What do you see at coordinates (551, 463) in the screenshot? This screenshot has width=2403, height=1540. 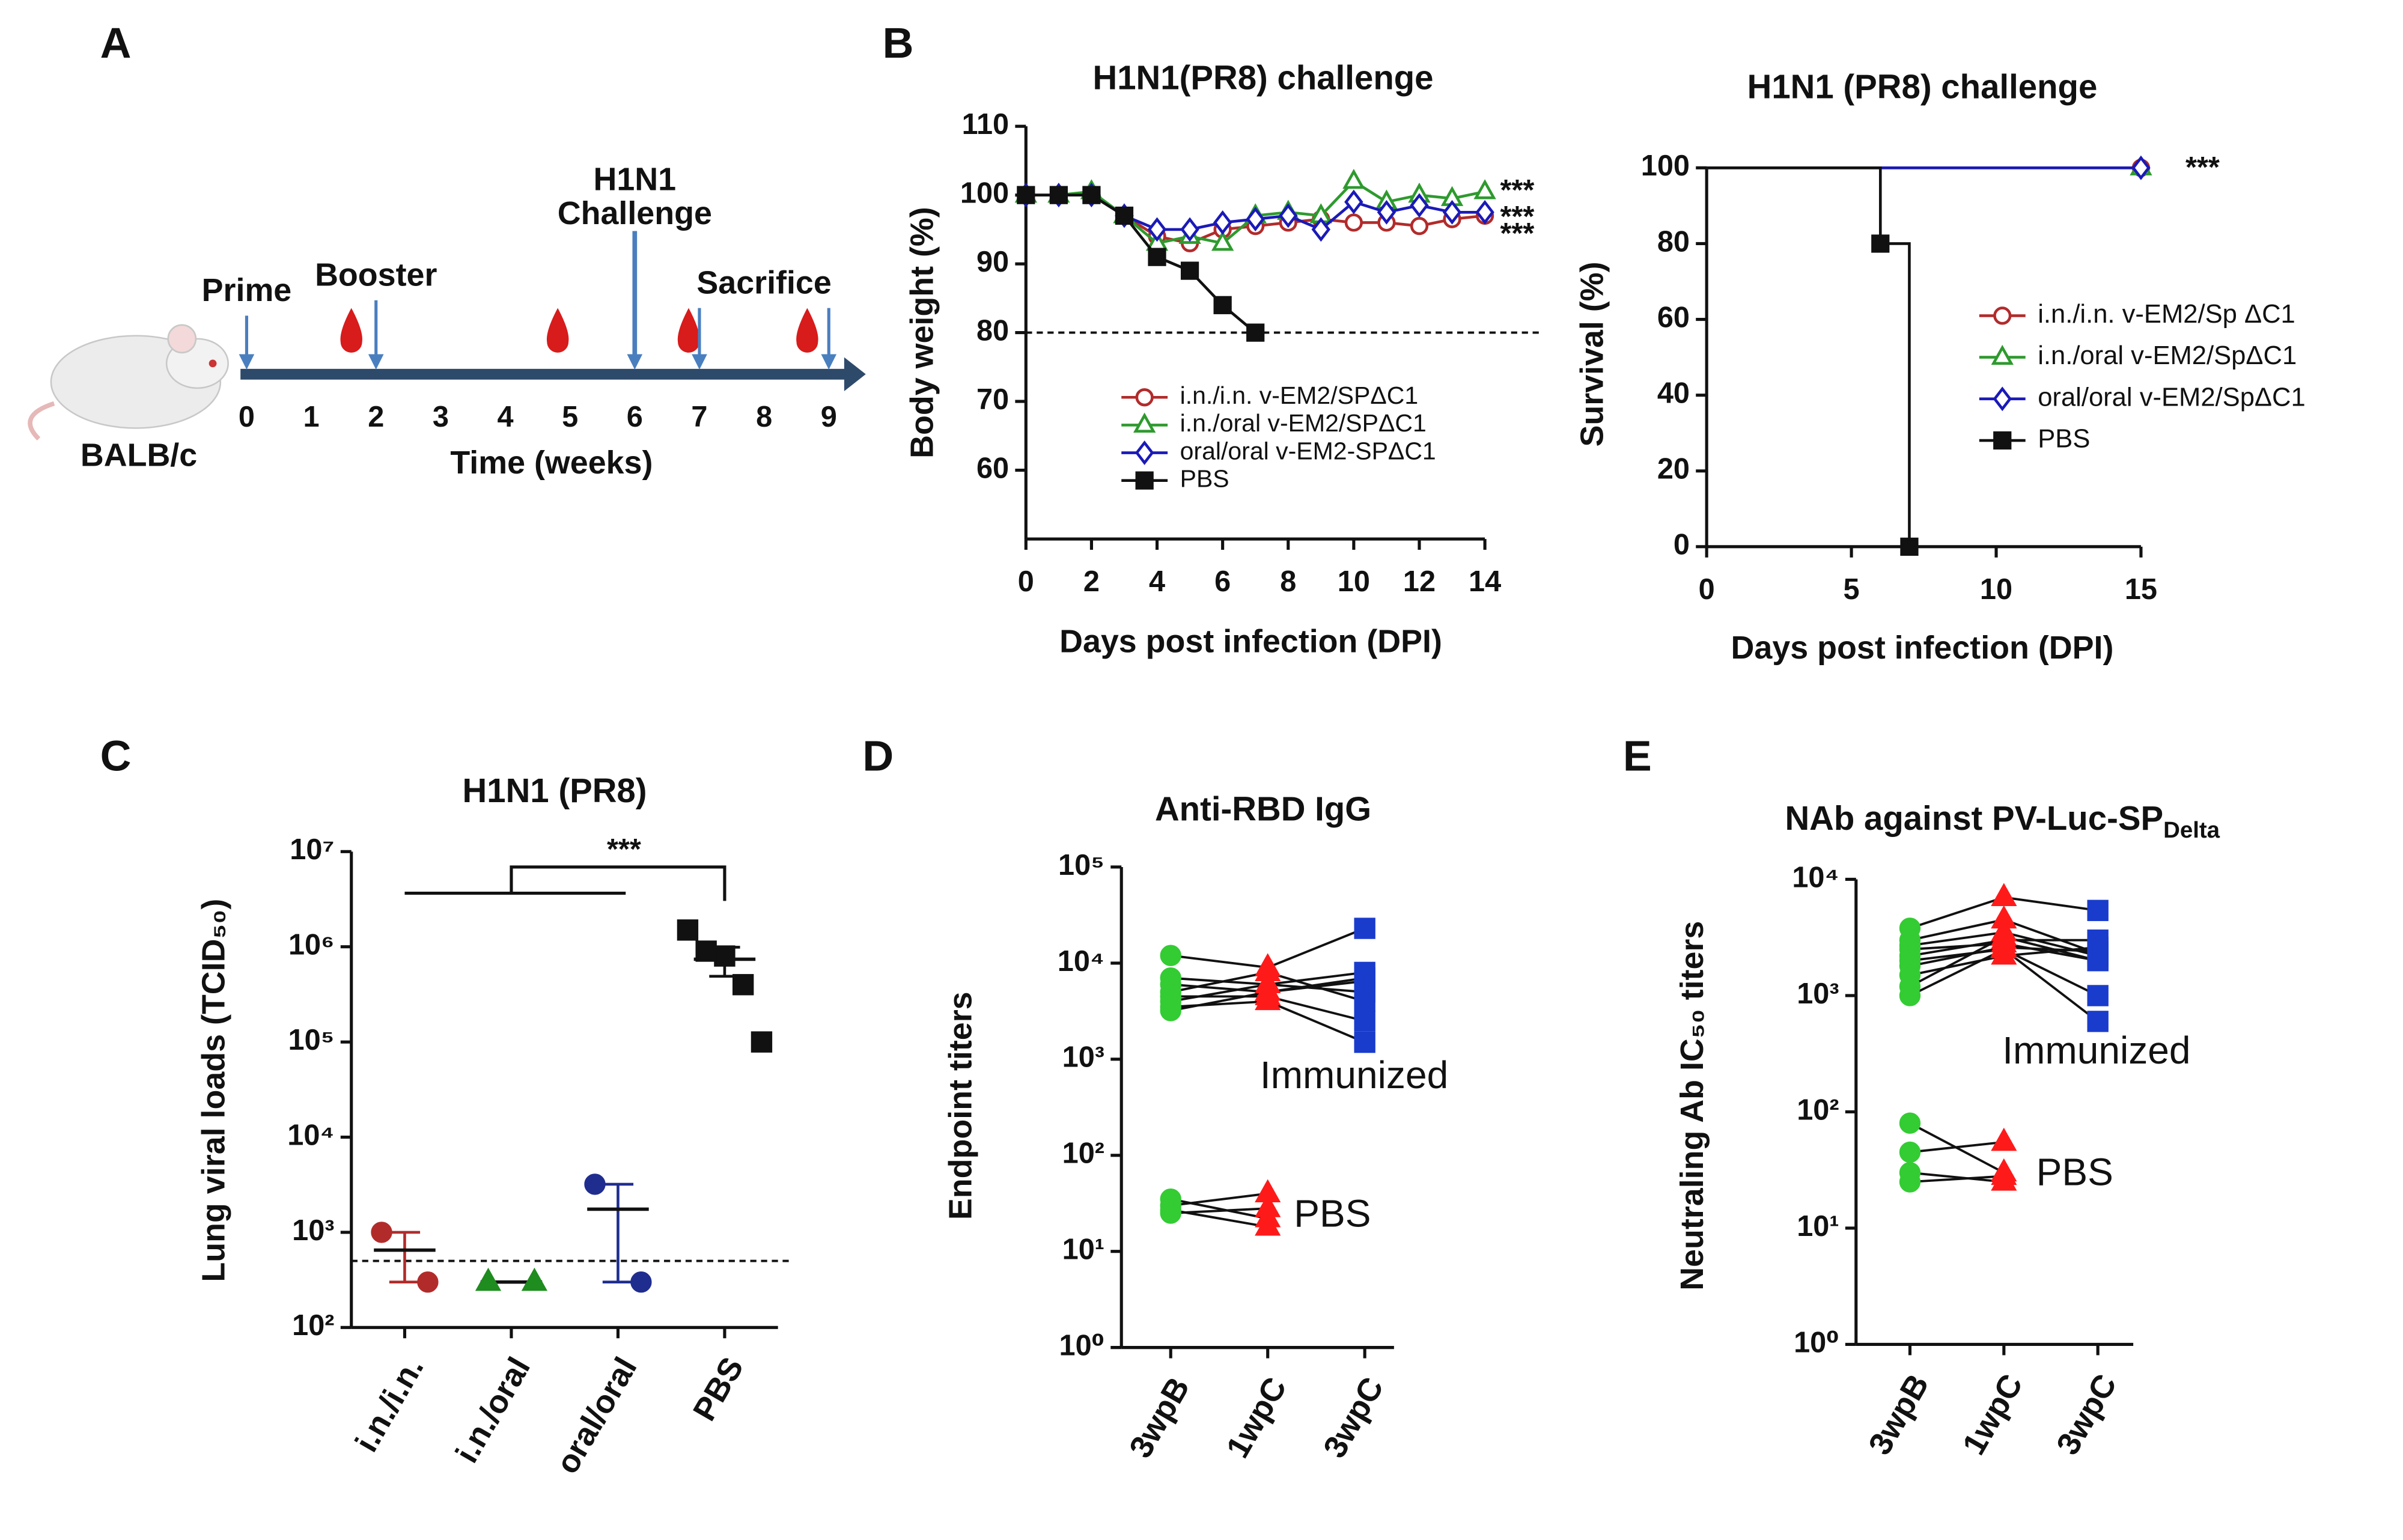 I see `time-label: Time (weeks)` at bounding box center [551, 463].